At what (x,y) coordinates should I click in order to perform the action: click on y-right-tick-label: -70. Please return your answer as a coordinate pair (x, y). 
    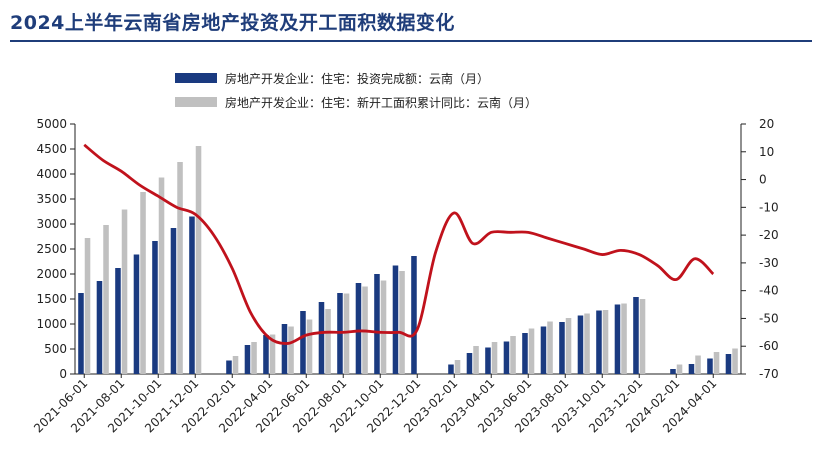
    Looking at the image, I should click on (769, 374).